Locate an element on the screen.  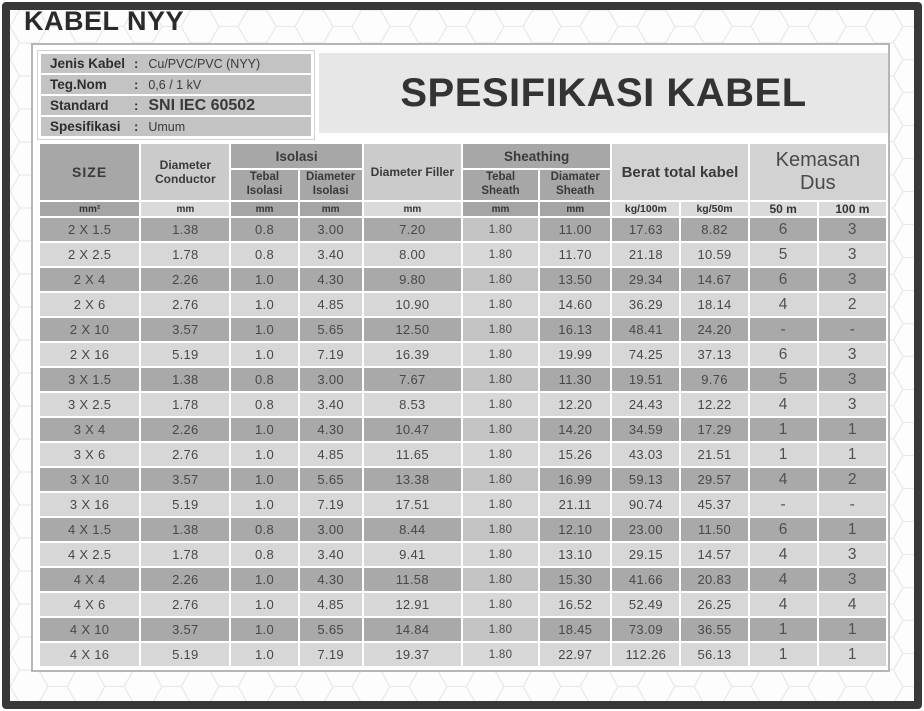
value-cell: 36.29 is located at coordinates (646, 304).